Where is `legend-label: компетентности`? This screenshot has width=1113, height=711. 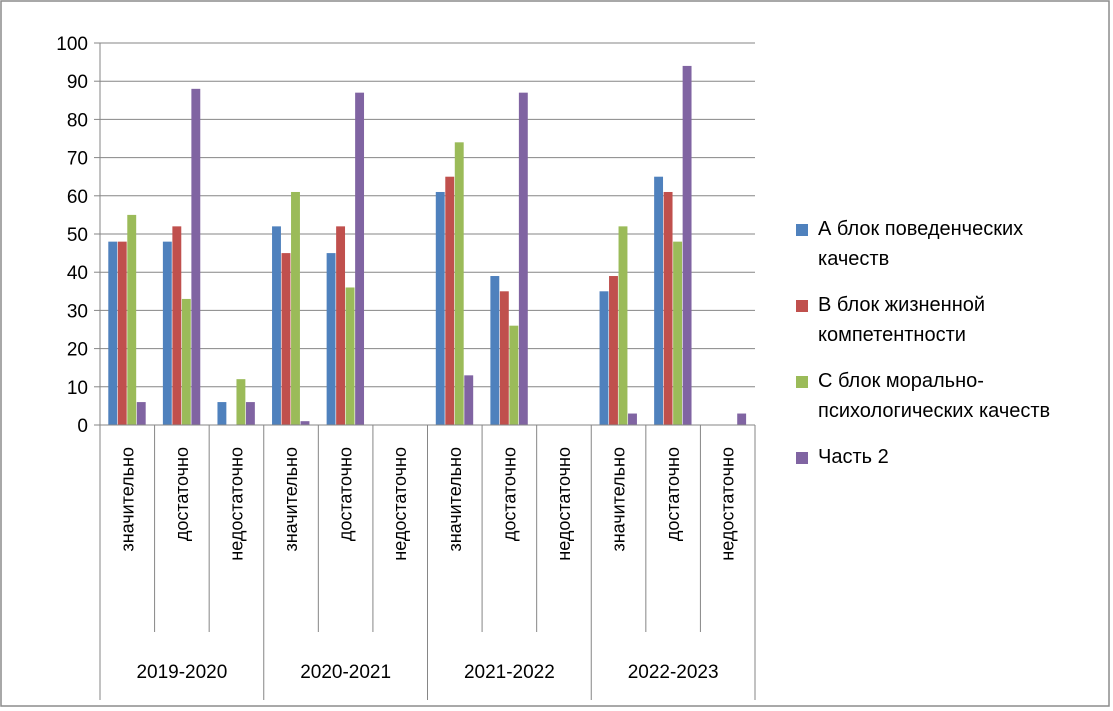
legend-label: компетентности is located at coordinates (892, 335).